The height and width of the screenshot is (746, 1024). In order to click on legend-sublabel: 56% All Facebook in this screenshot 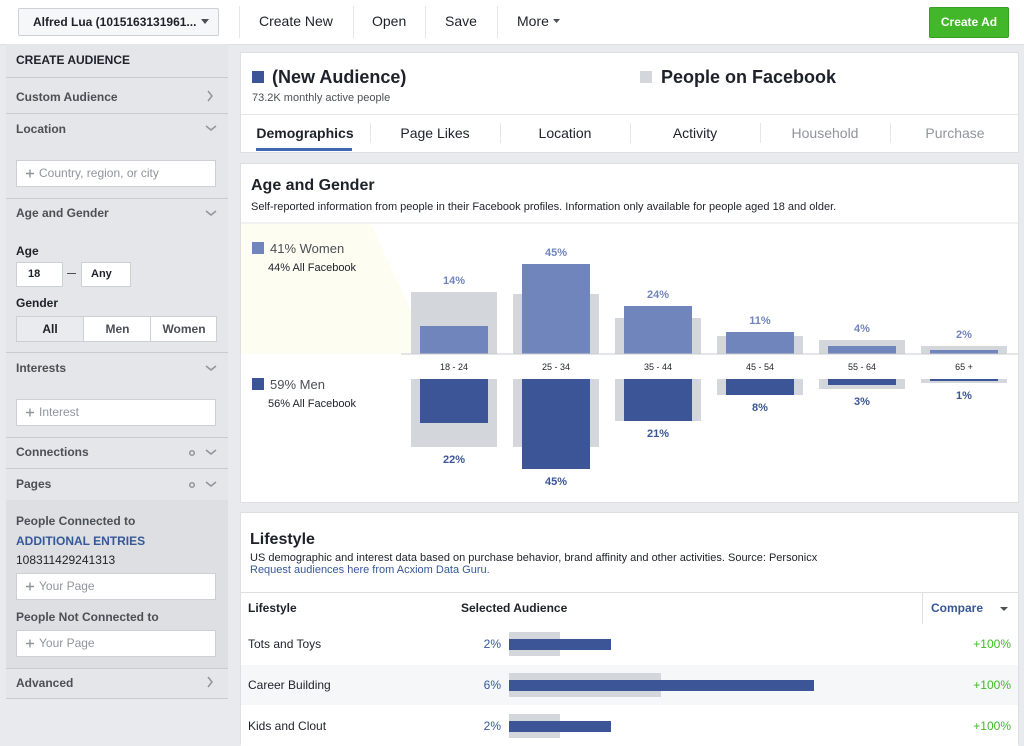, I will do `click(312, 404)`.